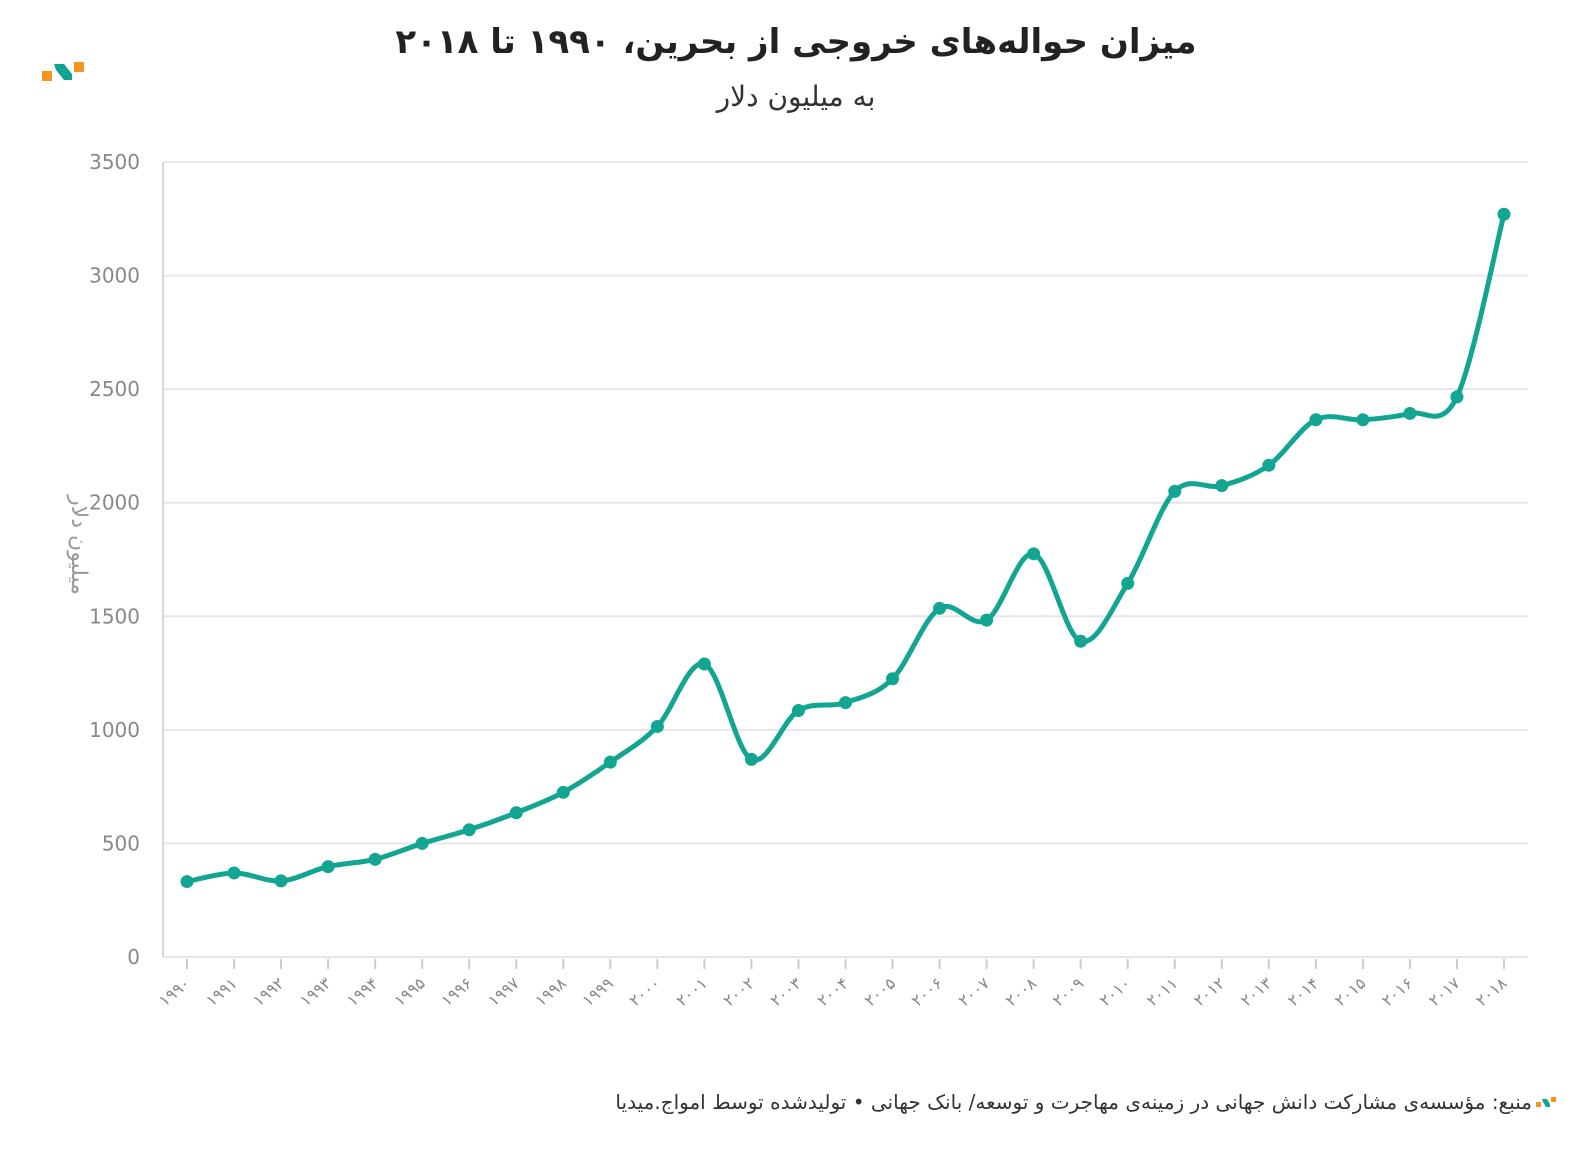 This screenshot has width=1592, height=1150. What do you see at coordinates (456, 992) in the screenshot?
I see `x-tick-label: ۱۹۹۶` at bounding box center [456, 992].